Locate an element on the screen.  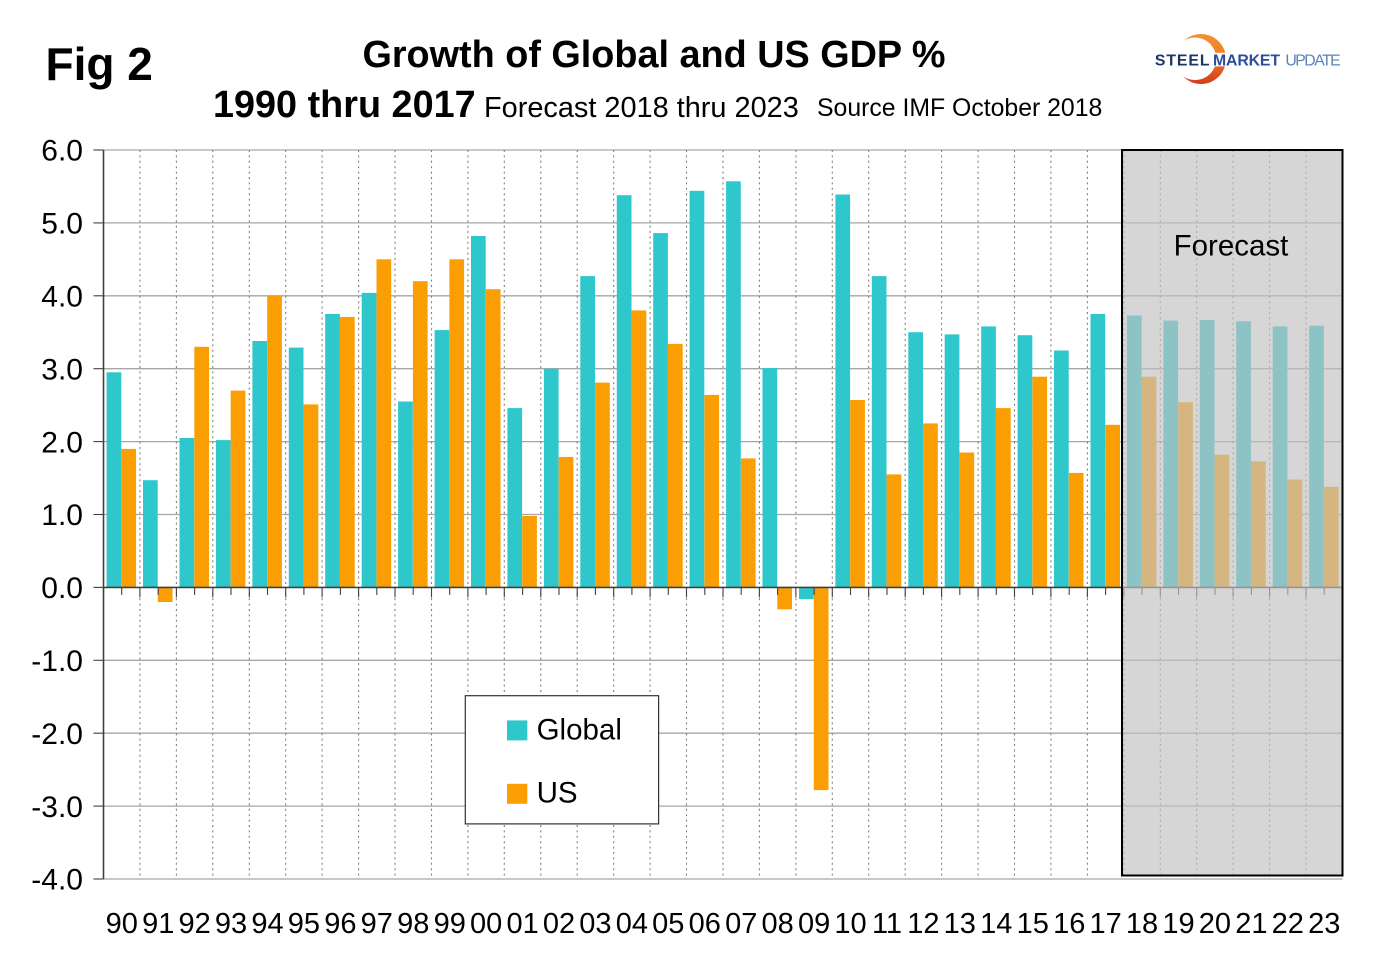
svg-text: 93 is located at coordinates (231, 924).